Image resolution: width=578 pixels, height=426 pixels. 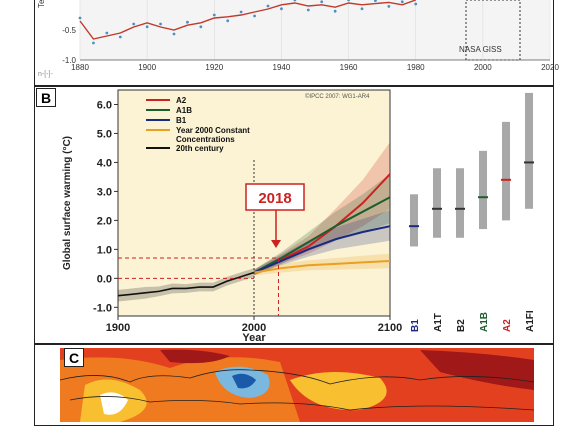 What do you see at coordinates (114, 403) in the screenshot?
I see `map-white-region` at bounding box center [114, 403].